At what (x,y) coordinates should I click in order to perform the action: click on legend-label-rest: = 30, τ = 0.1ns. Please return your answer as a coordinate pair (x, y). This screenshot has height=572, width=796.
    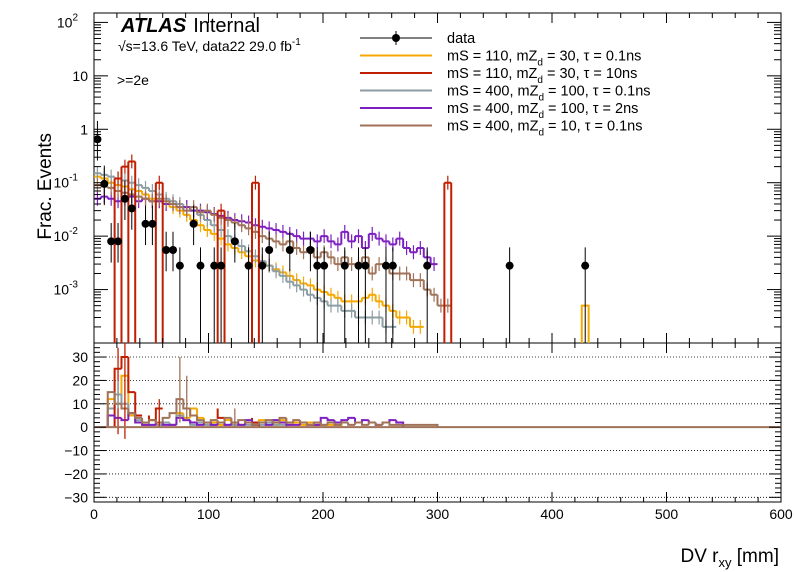
    Looking at the image, I should click on (592, 57).